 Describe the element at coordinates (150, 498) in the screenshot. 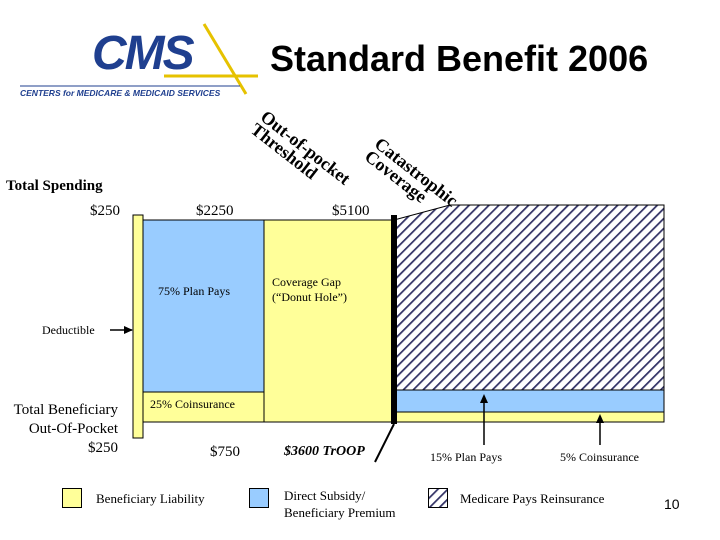

I see `legend-beneficiary-liability: Beneficiary Liability` at that location.